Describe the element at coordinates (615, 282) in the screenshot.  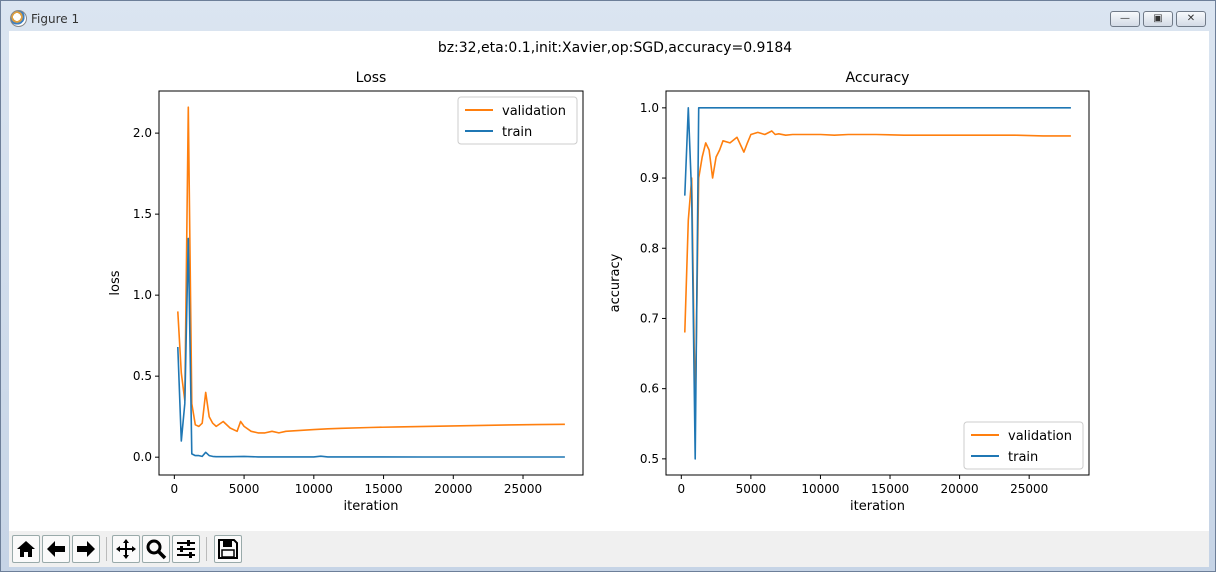
I see `y-axis-label: accuracy` at that location.